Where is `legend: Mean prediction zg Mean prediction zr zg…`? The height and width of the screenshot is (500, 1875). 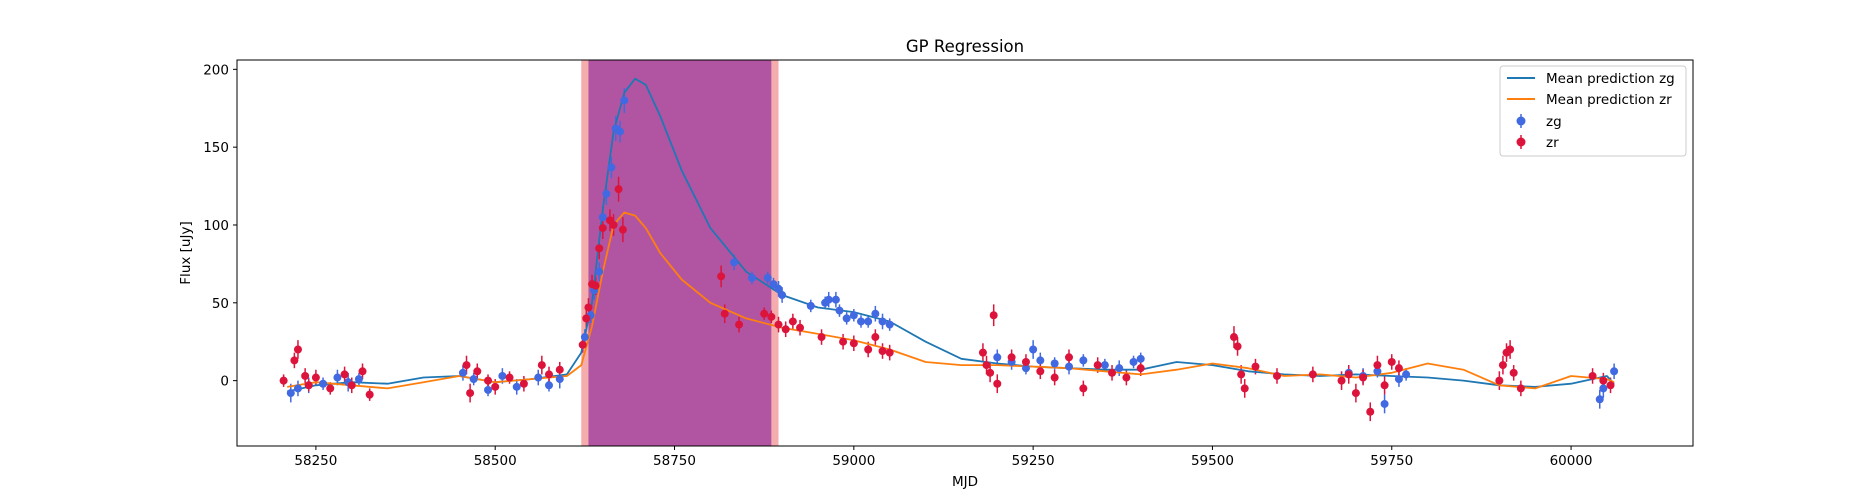 legend: Mean prediction zg Mean prediction zr zg… is located at coordinates (1593, 111).